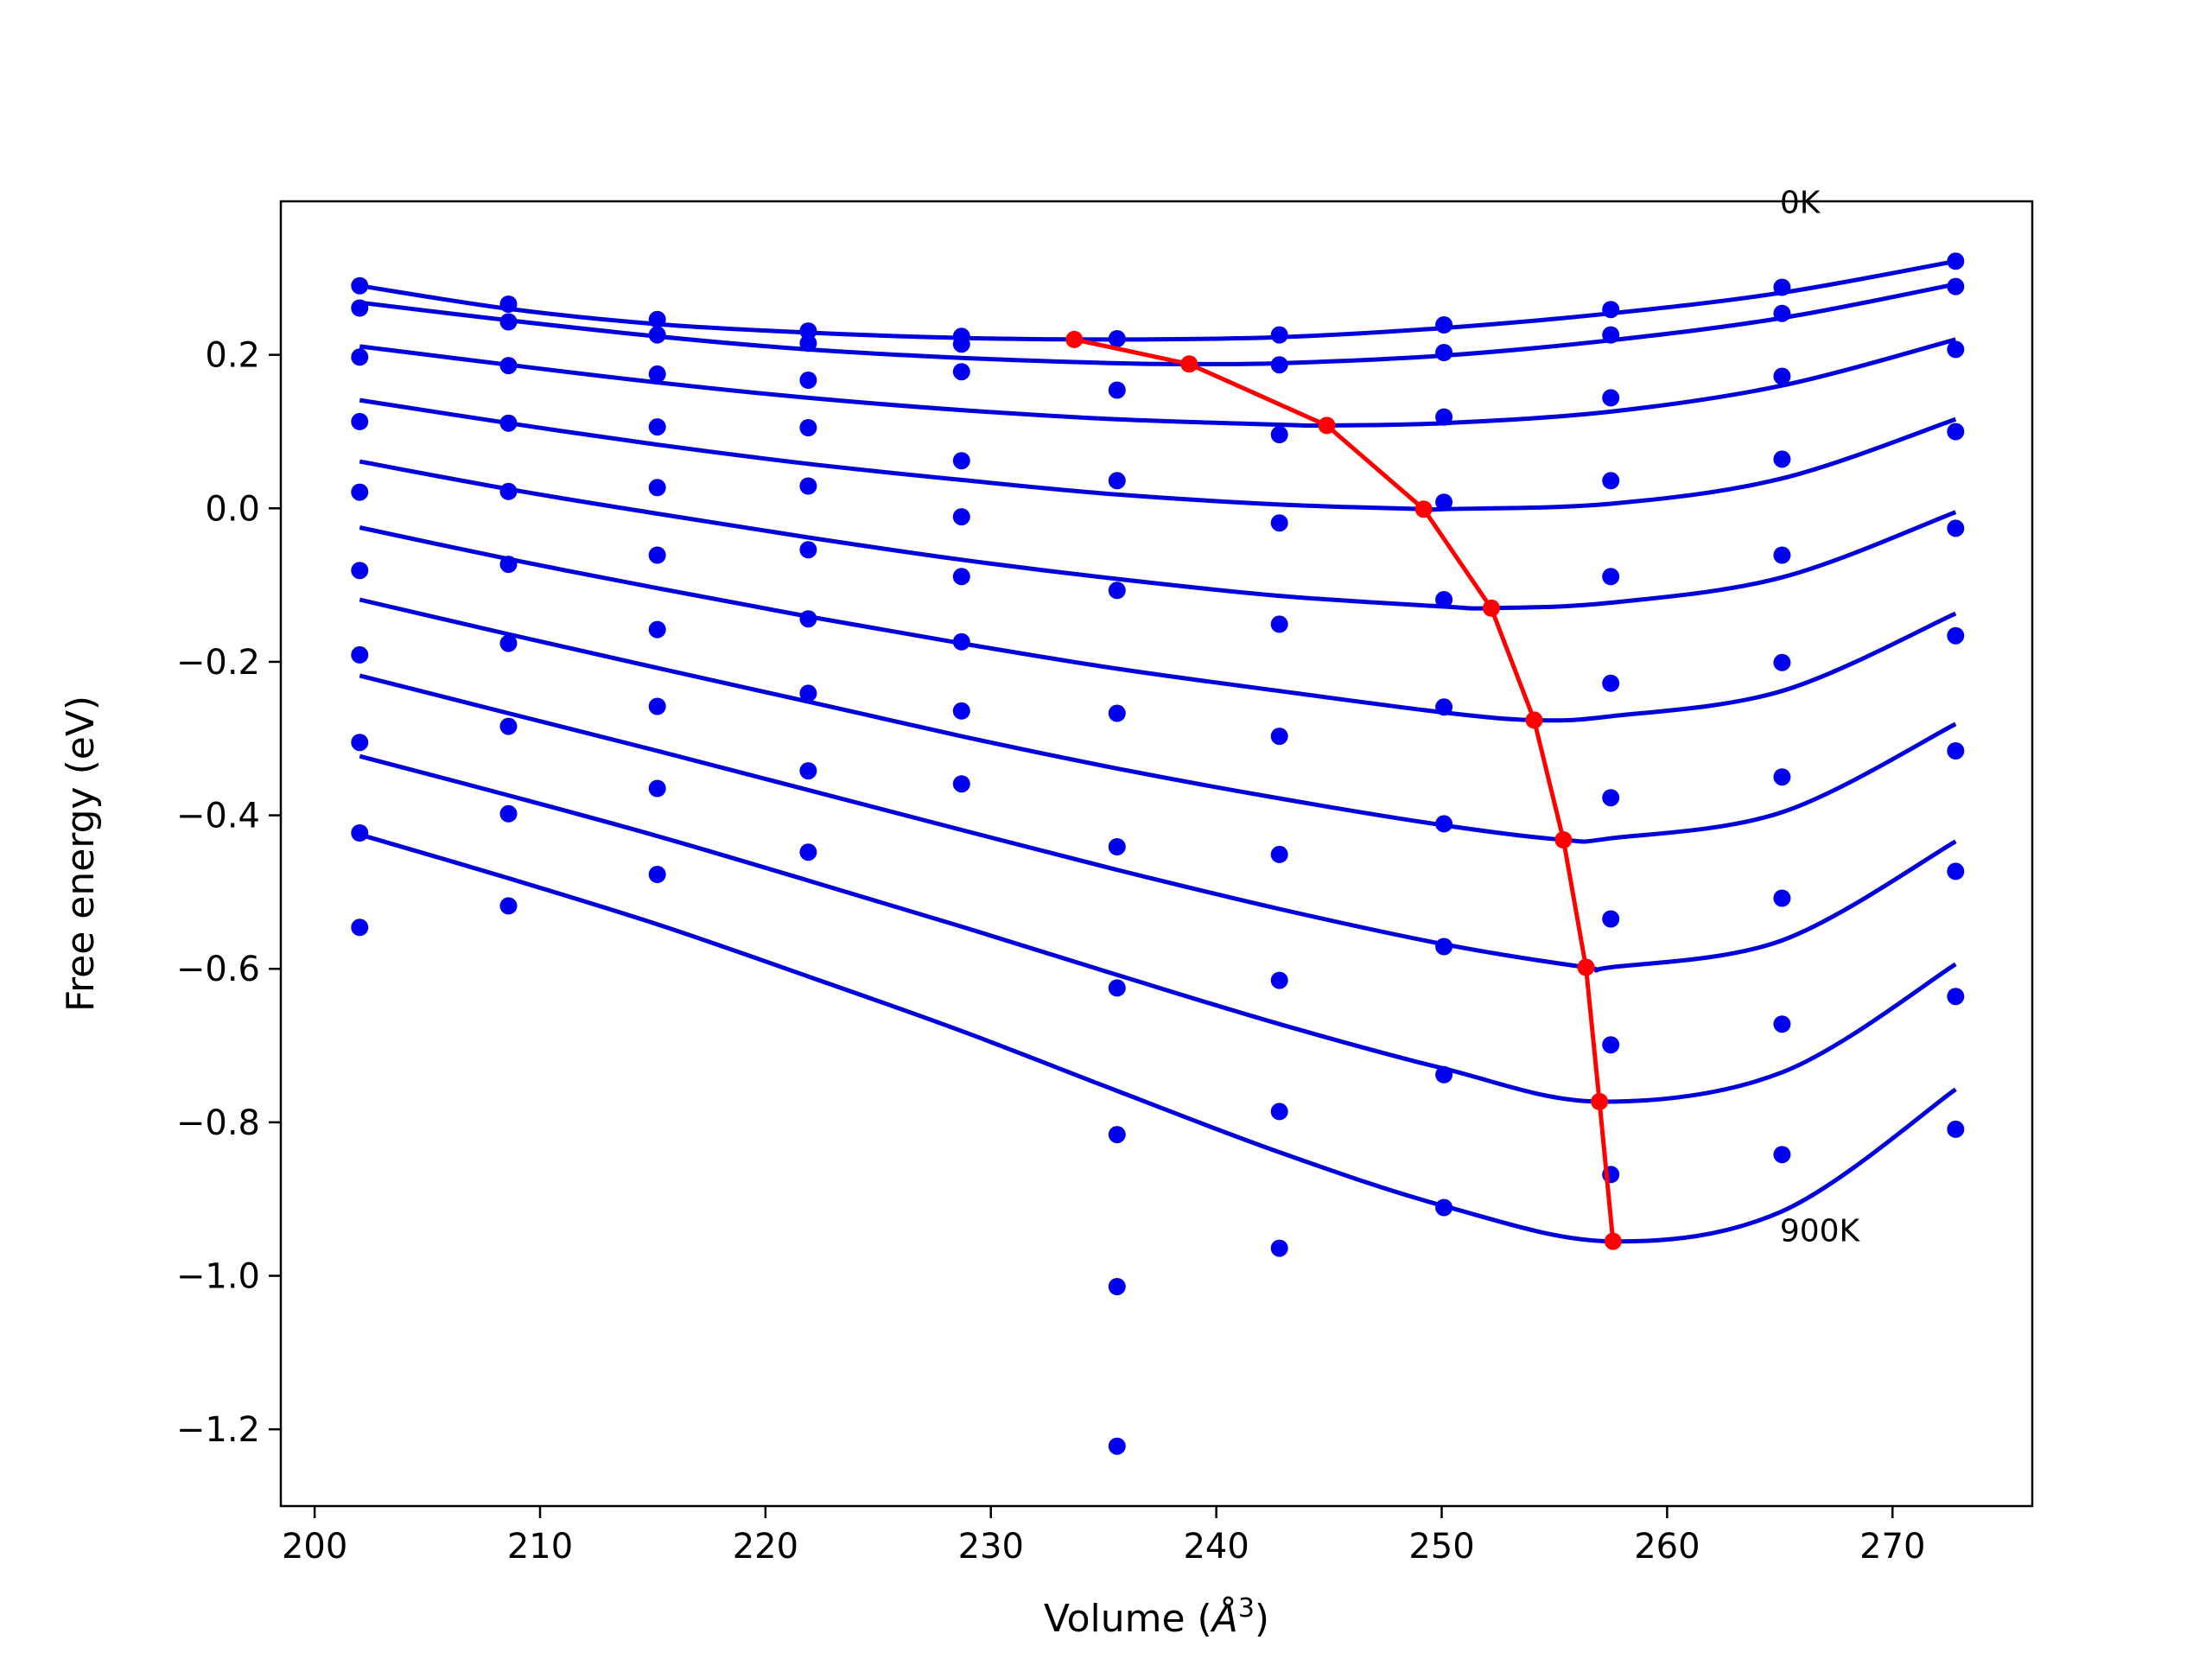  Describe the element at coordinates (232, 509) in the screenshot. I see `y-tick-label: 0.0` at that location.